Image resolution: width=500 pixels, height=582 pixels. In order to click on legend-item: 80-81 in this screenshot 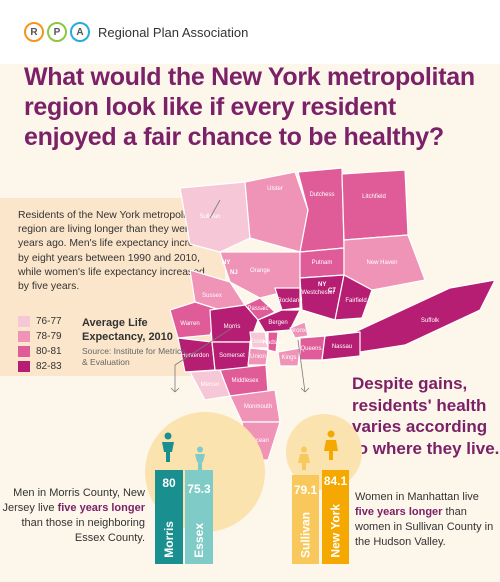, I will do `click(40, 351)`.